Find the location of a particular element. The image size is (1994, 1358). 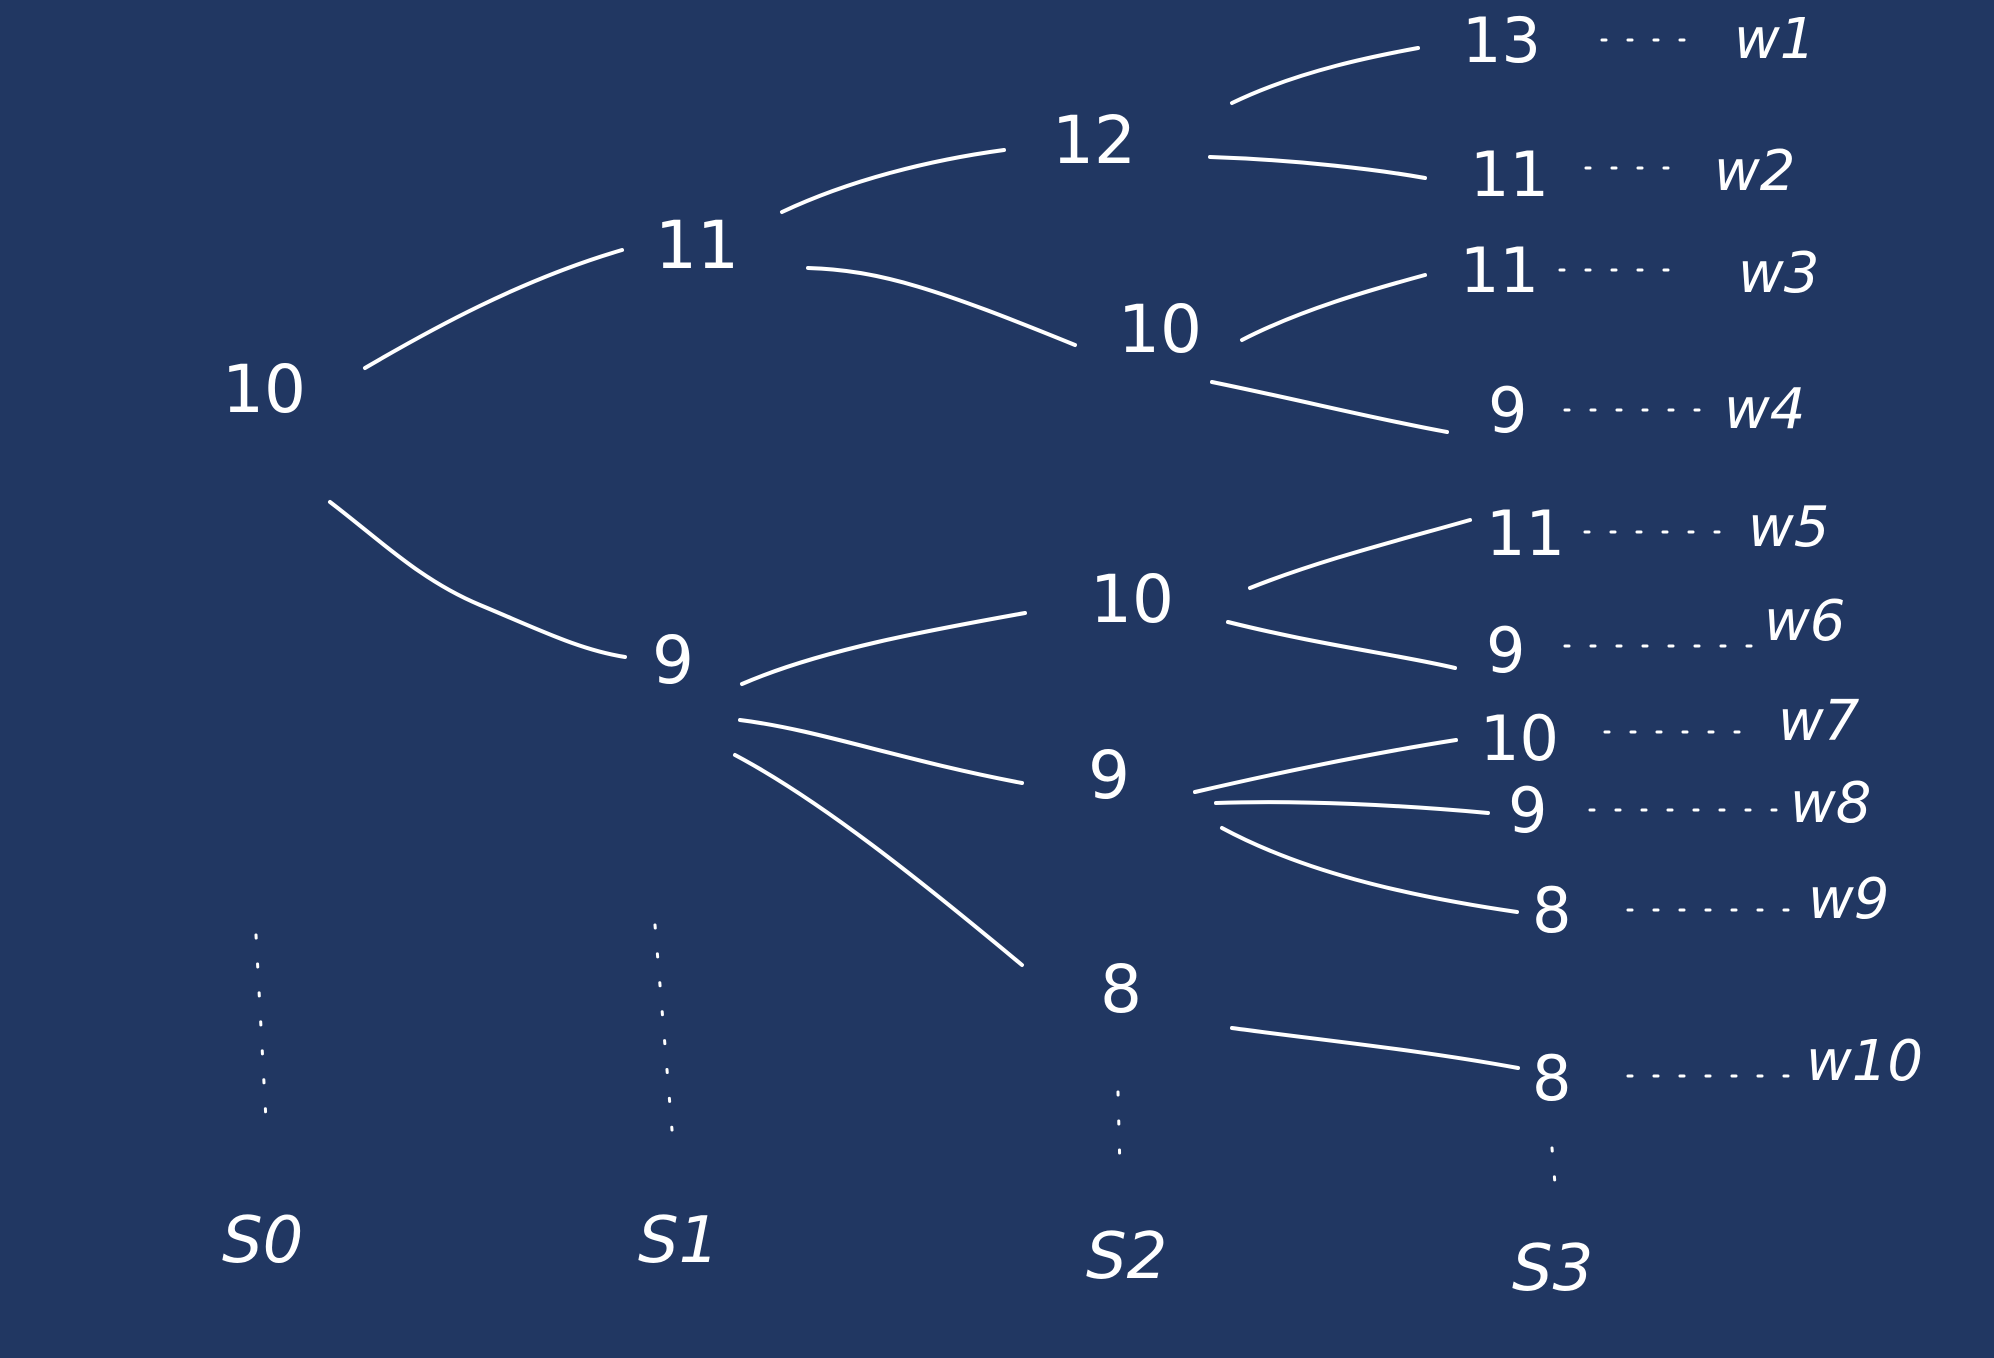

node-s2-a: 12 is located at coordinates (1094, 140).